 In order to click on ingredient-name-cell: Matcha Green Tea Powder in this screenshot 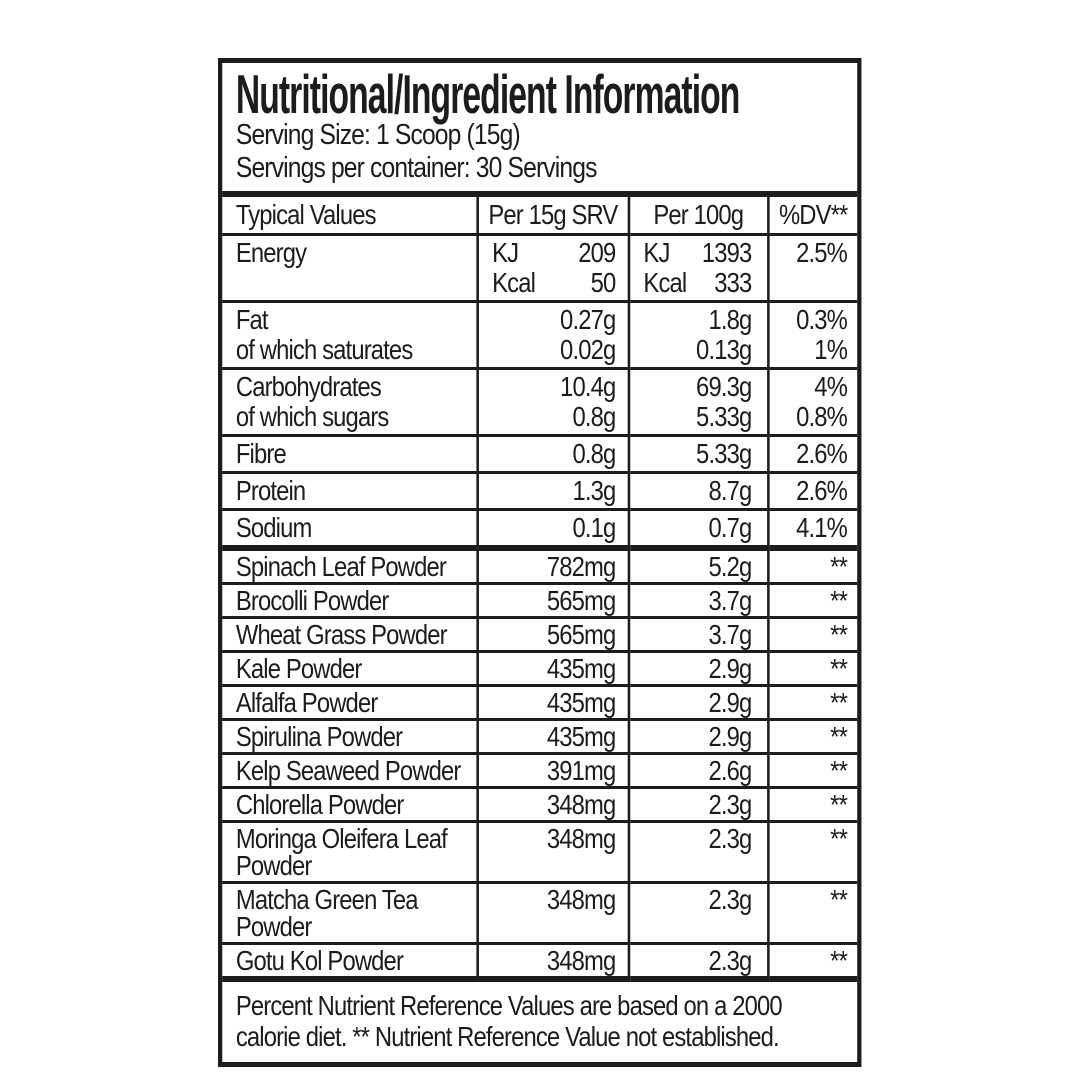, I will do `click(350, 913)`.